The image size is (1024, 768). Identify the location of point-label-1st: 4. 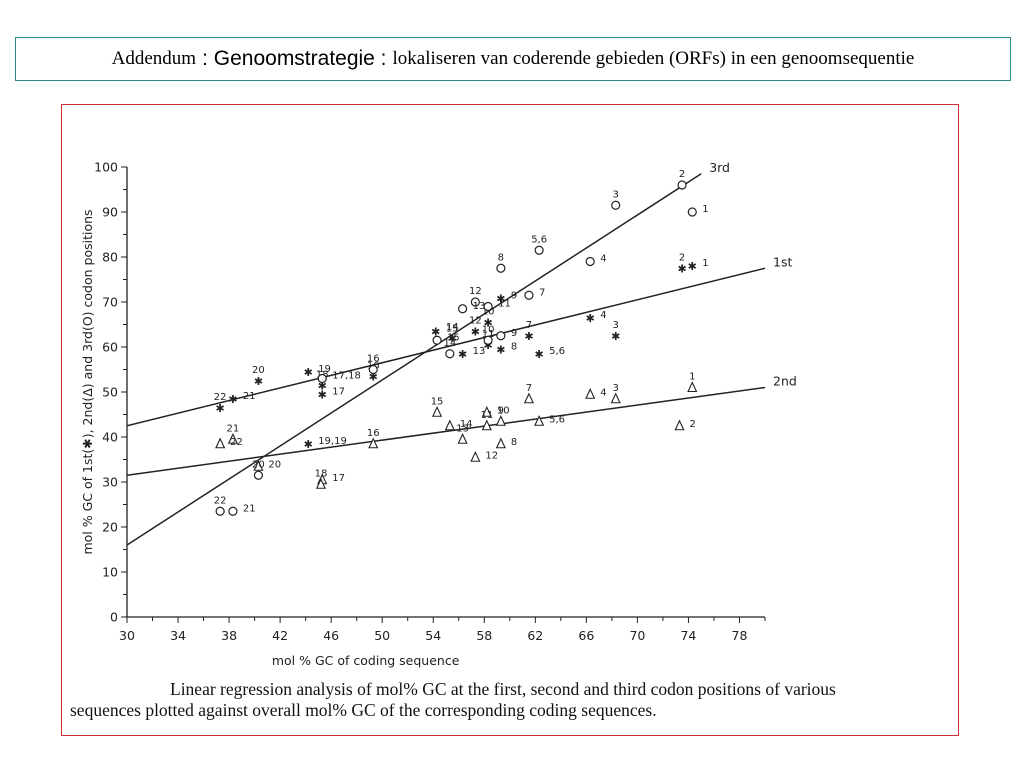
(603, 315).